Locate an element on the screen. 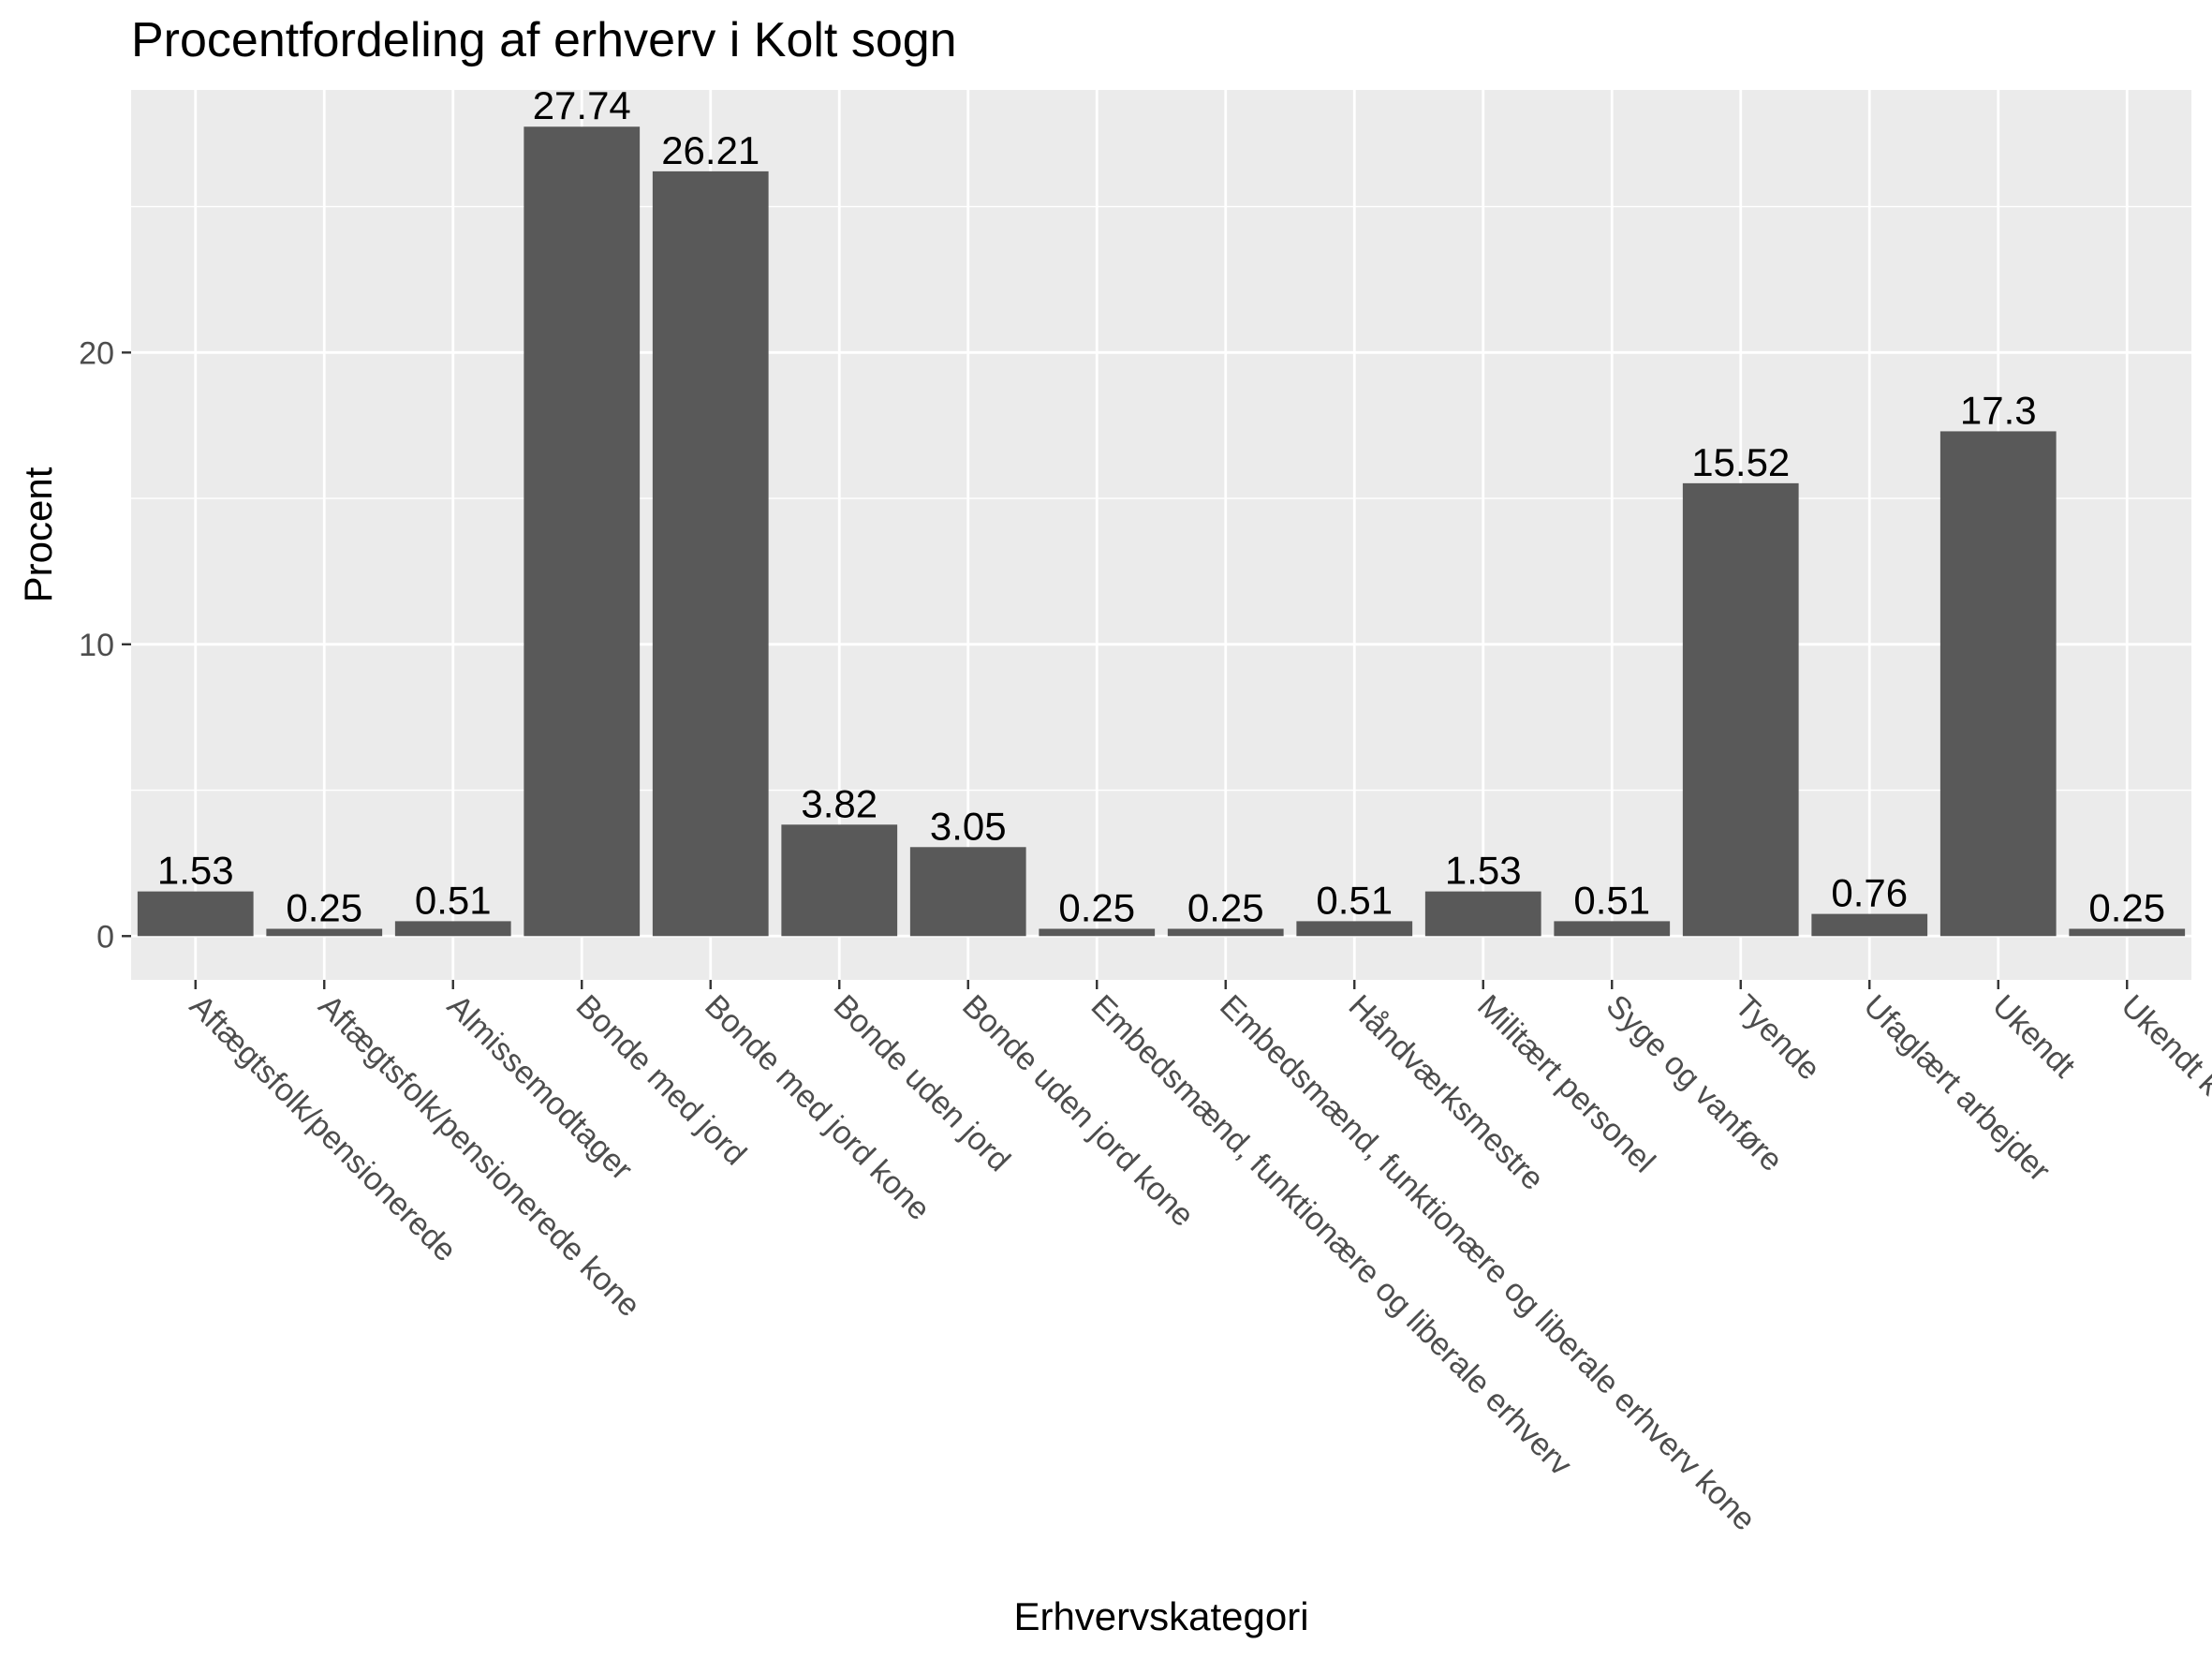  x-tick-label: Bonde uden jord kone is located at coordinates (1078, 1111).